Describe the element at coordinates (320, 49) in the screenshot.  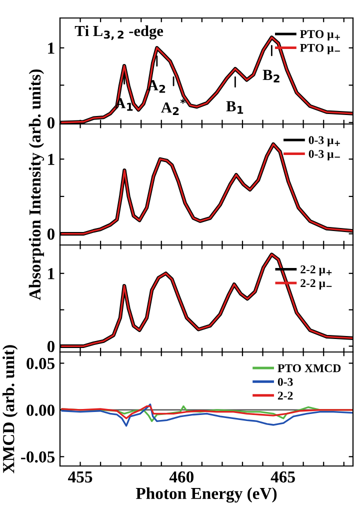
I see `legend-label: PTO μ$_{−}$` at that location.